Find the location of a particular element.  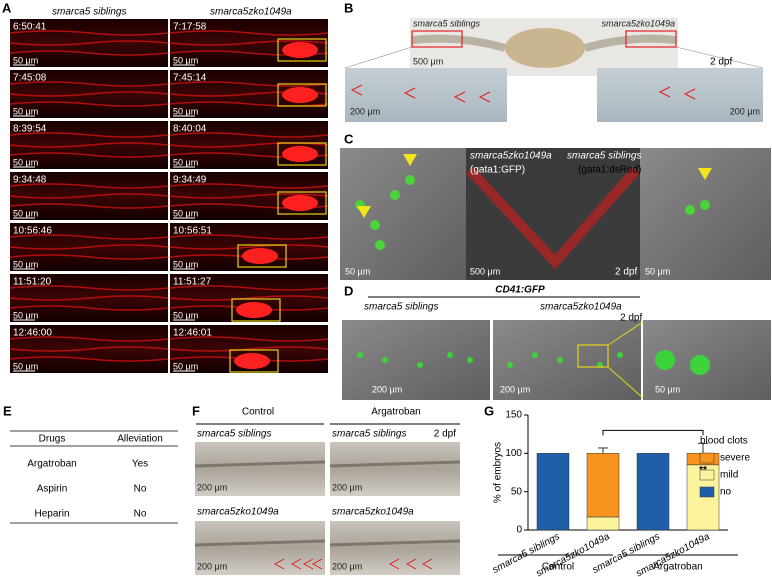

error-bar is located at coordinates (603, 450).